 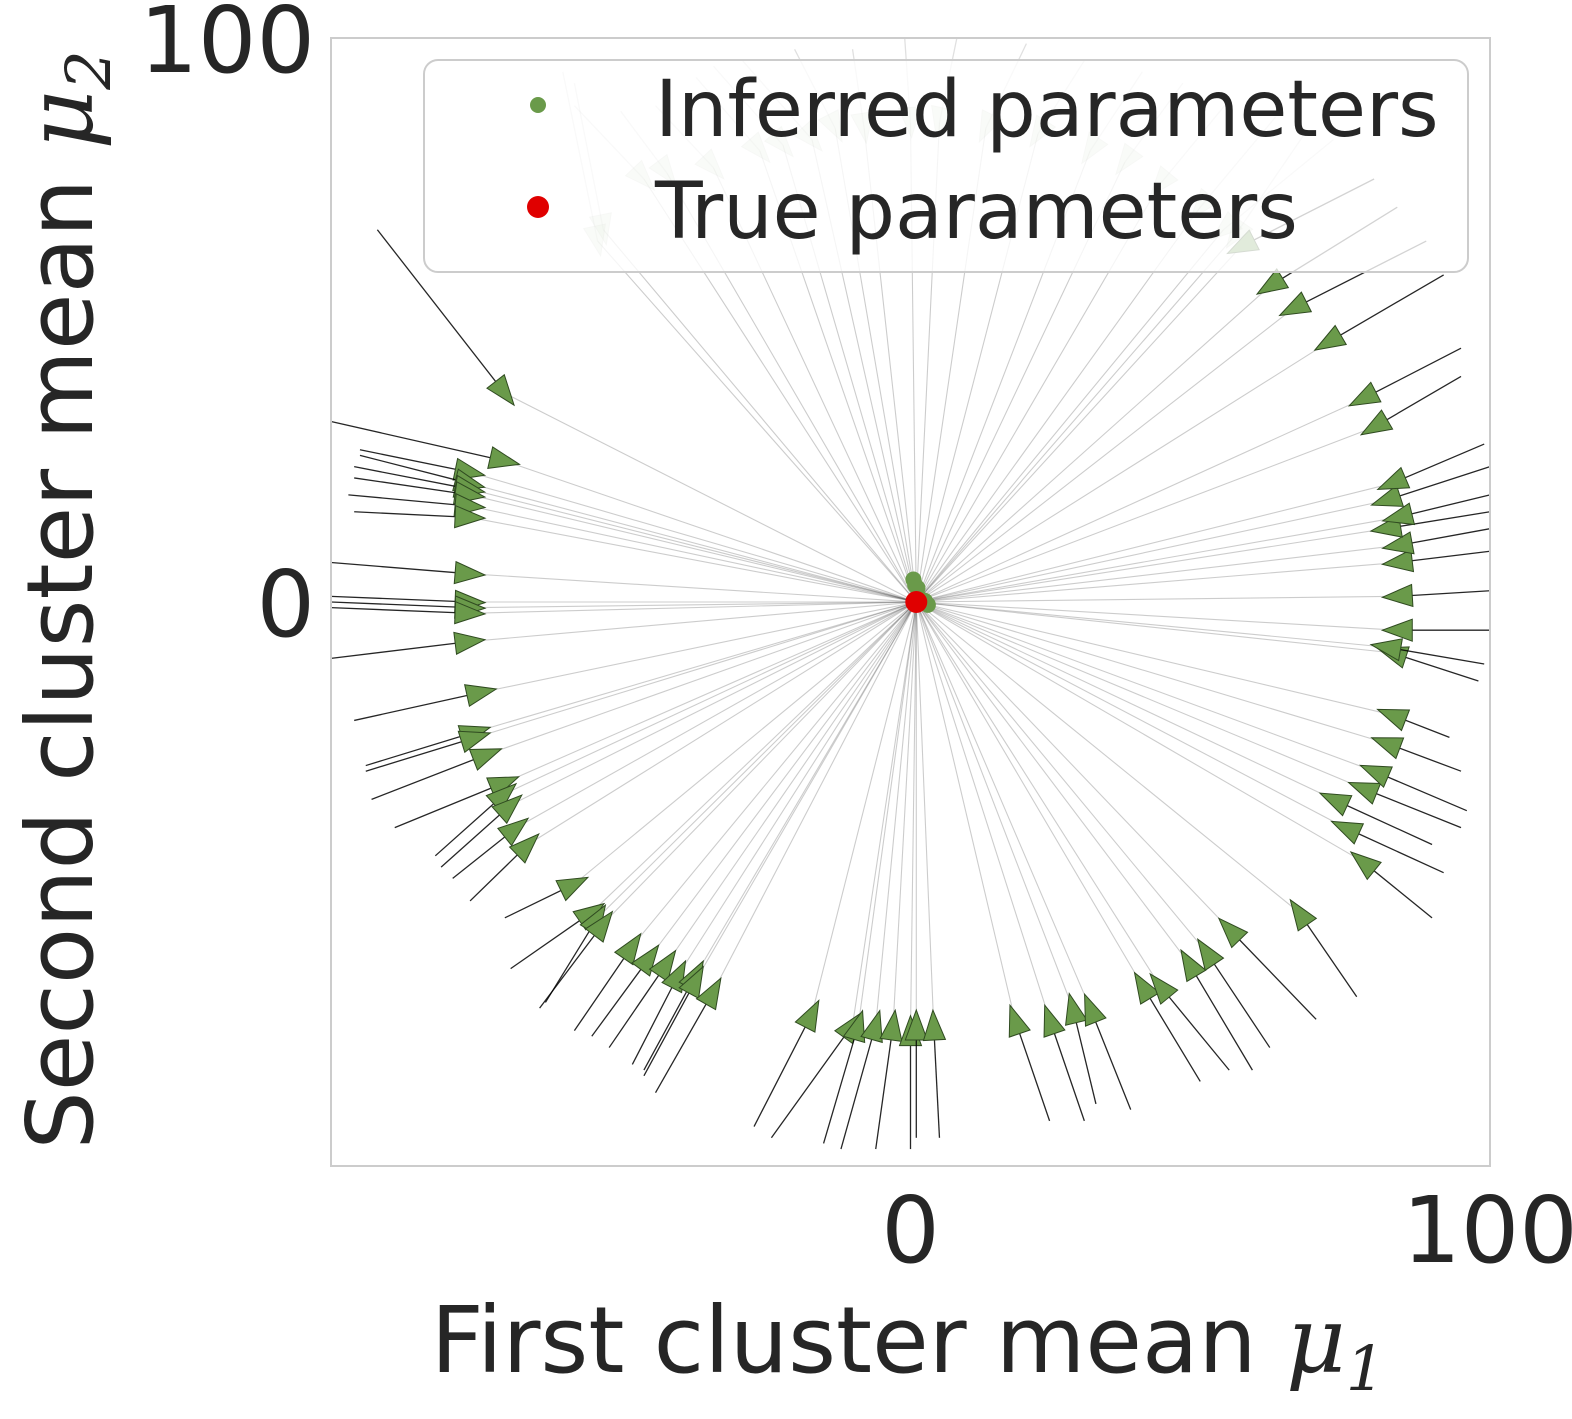 What do you see at coordinates (227, 47) in the screenshot?
I see `y-tick-label: 100` at bounding box center [227, 47].